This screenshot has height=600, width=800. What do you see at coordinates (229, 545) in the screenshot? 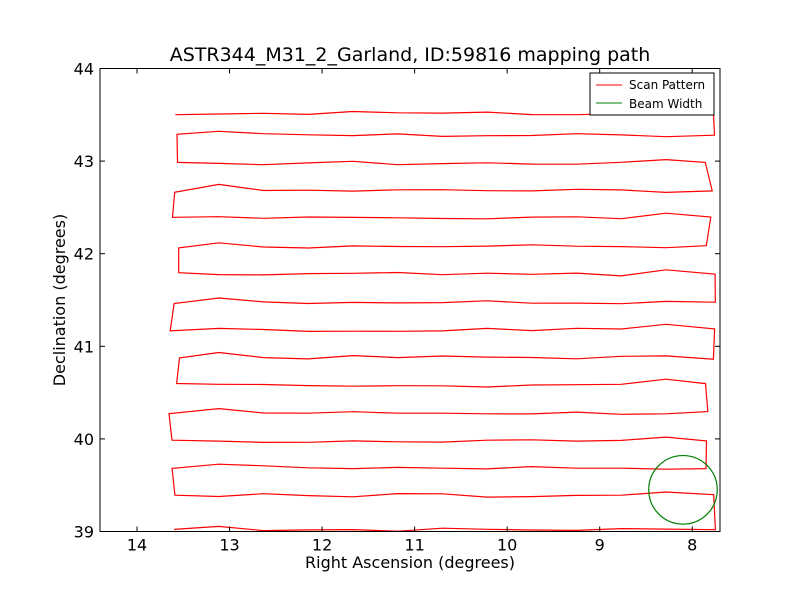
I see `x-tick-label: 13` at bounding box center [229, 545].